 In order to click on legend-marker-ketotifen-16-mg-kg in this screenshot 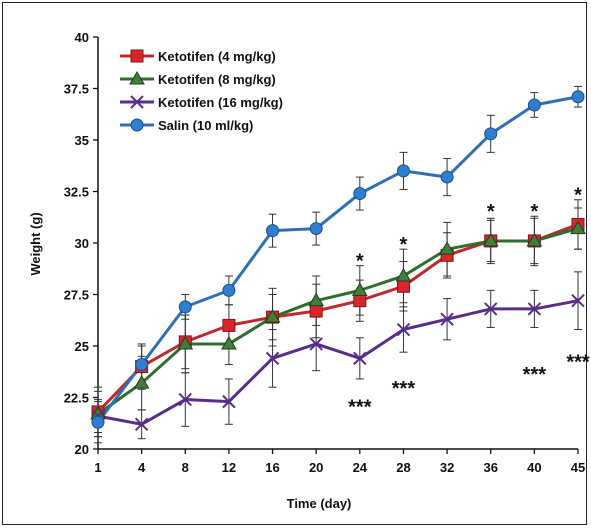, I will do `click(137, 102)`.